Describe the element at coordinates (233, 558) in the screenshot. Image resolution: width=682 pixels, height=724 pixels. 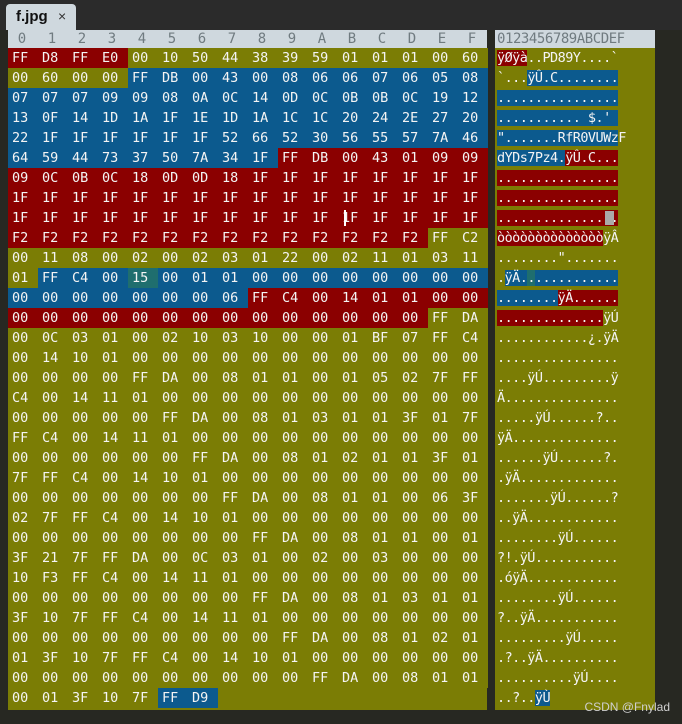
I see `hex-byte: 03` at that location.